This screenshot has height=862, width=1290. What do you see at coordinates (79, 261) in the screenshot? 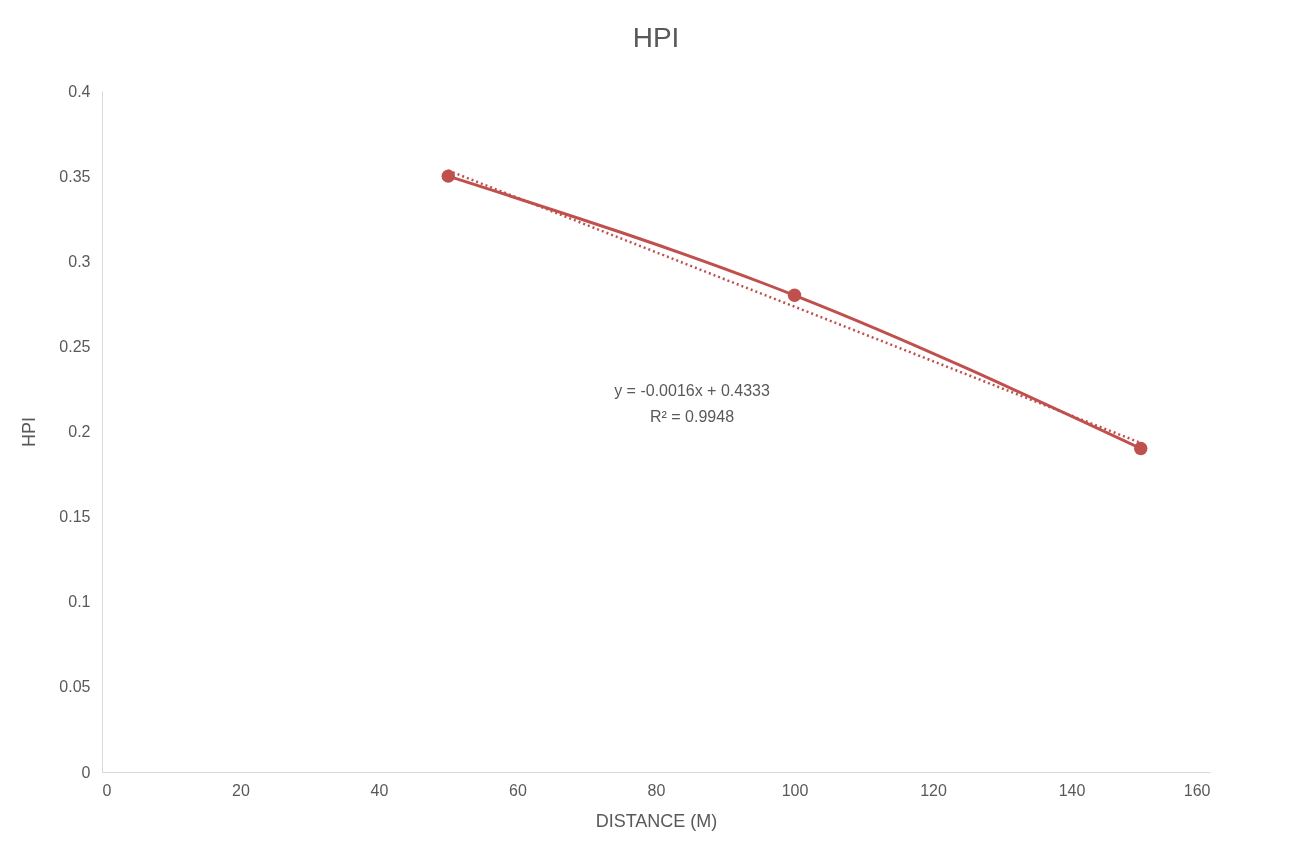
I see `y-tick-label: 0.3` at bounding box center [79, 261].